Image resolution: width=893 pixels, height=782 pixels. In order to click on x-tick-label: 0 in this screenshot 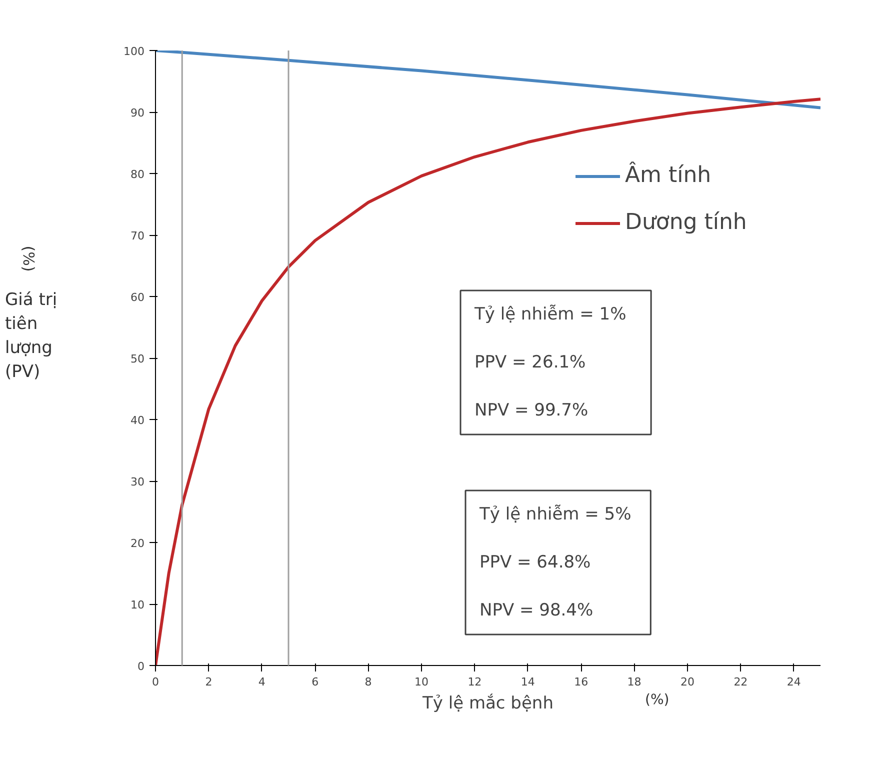, I will do `click(155, 682)`.